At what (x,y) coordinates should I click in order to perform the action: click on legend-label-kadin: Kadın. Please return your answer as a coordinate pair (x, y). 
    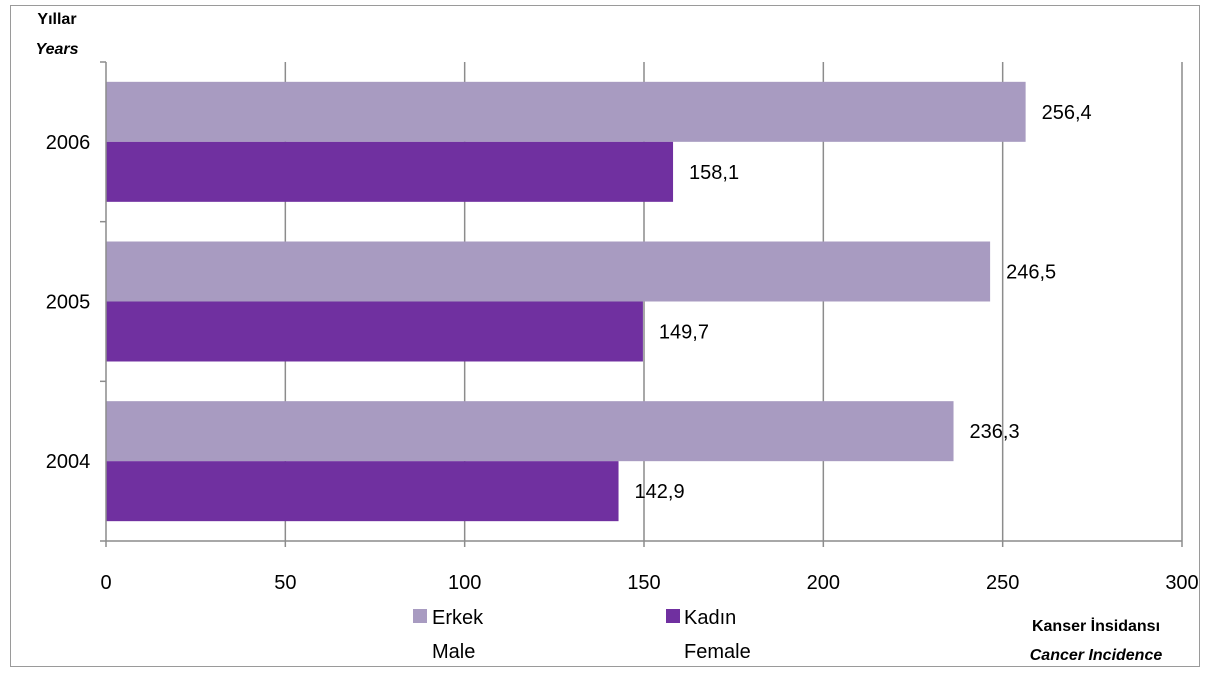
    Looking at the image, I should click on (710, 618).